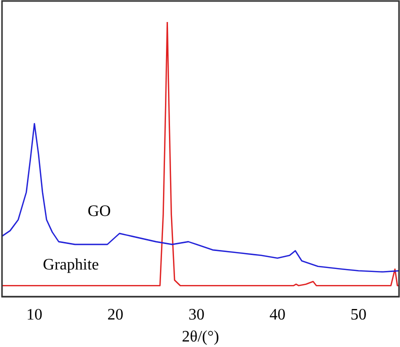  What do you see at coordinates (201, 337) in the screenshot?
I see `x-axis-title: 2θ/(°)` at bounding box center [201, 337].